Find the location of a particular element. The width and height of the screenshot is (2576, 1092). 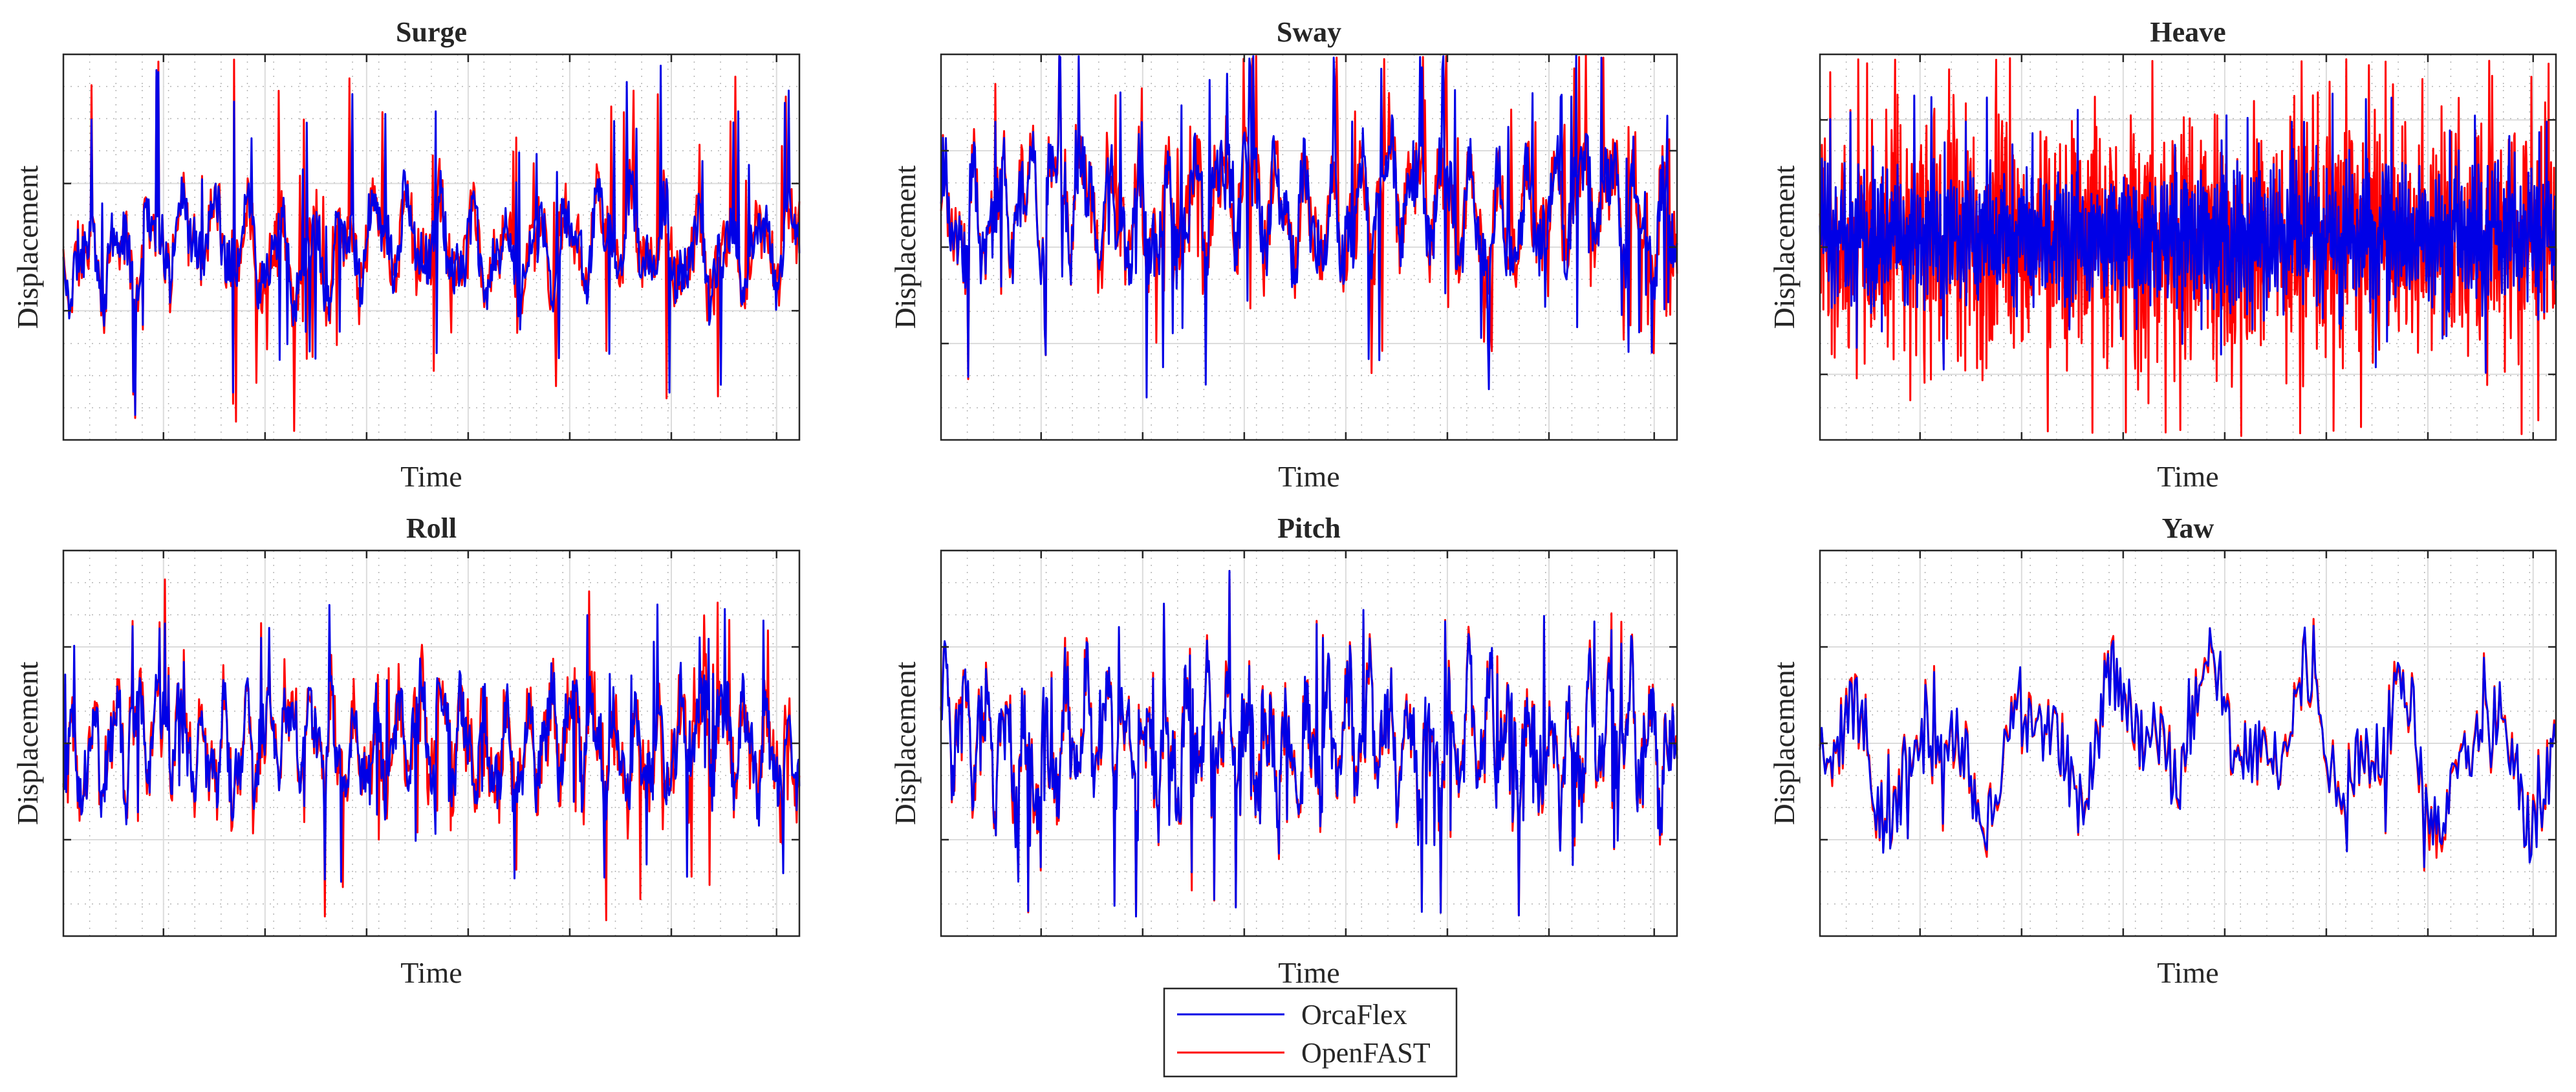

subplot-sway: Sway Time Displacement is located at coordinates (1283, 254).